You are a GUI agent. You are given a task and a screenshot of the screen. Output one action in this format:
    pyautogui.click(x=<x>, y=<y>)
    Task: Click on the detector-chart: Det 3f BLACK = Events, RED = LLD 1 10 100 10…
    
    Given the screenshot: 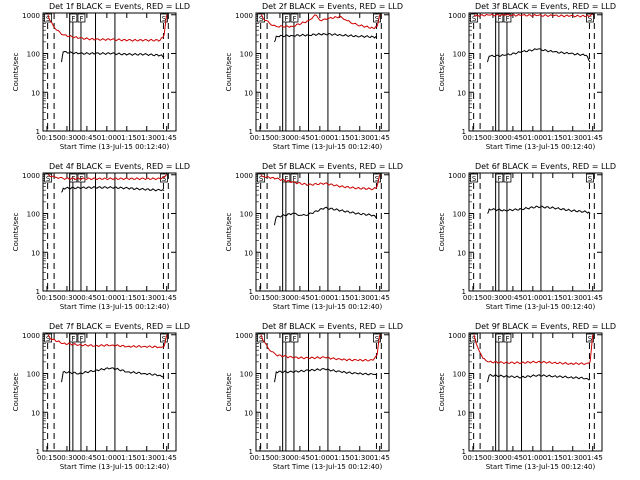 What is the action you would take?
    pyautogui.click(x=527, y=76)
    